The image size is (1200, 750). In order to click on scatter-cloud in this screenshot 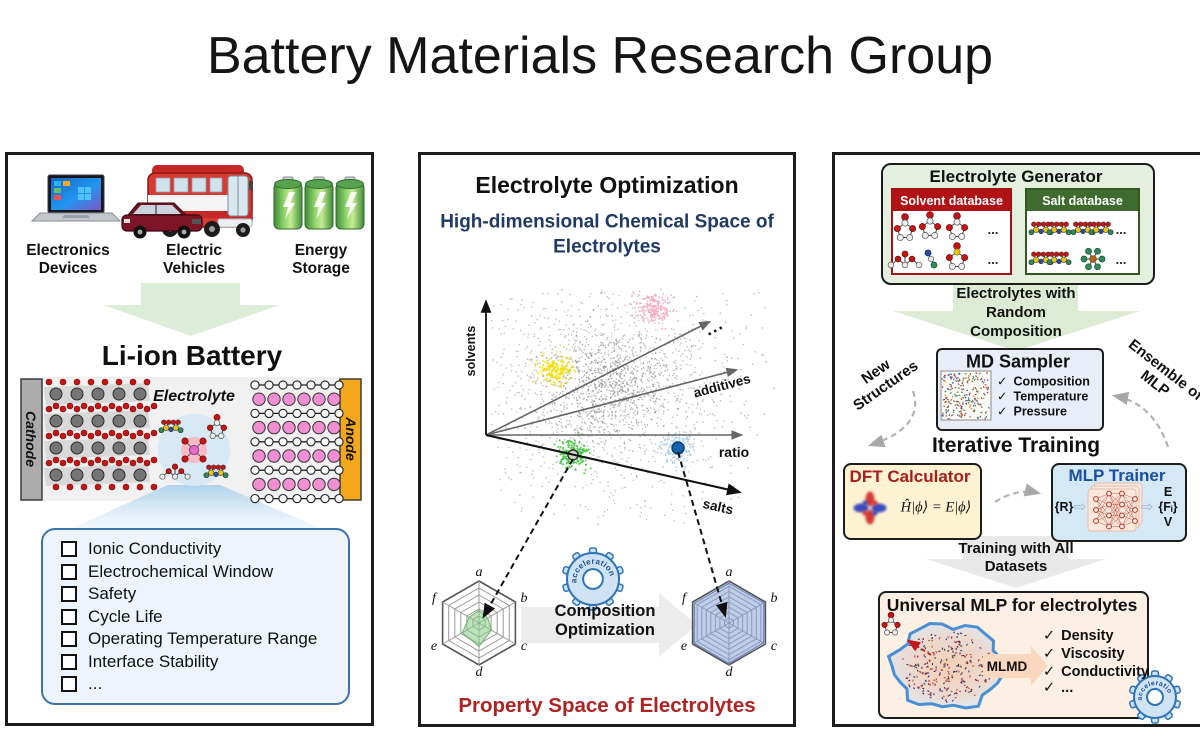, I will do `click(633, 407)`.